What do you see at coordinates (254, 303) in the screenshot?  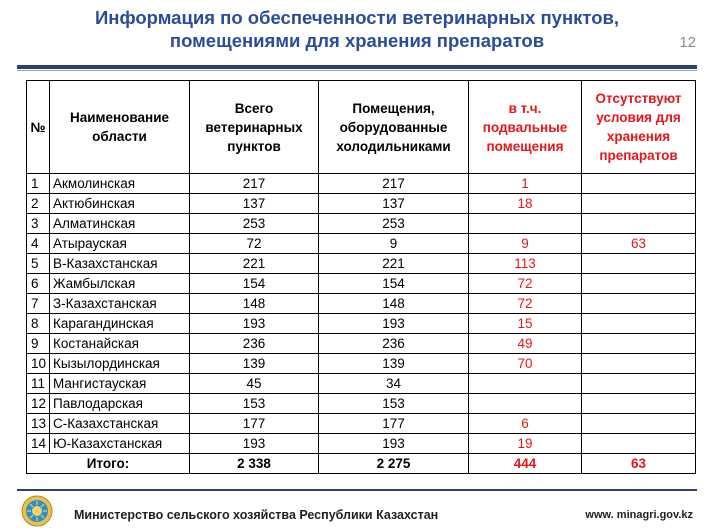 I see `cell-total: 148` at bounding box center [254, 303].